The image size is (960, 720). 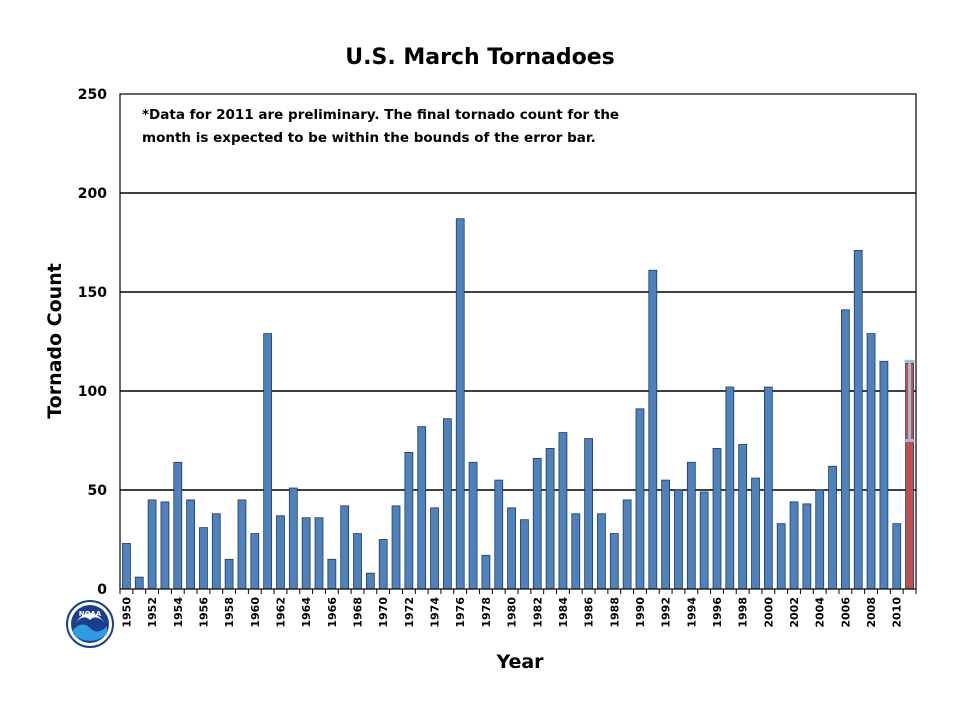 I want to click on y-tick-label: 250, so click(x=92, y=95).